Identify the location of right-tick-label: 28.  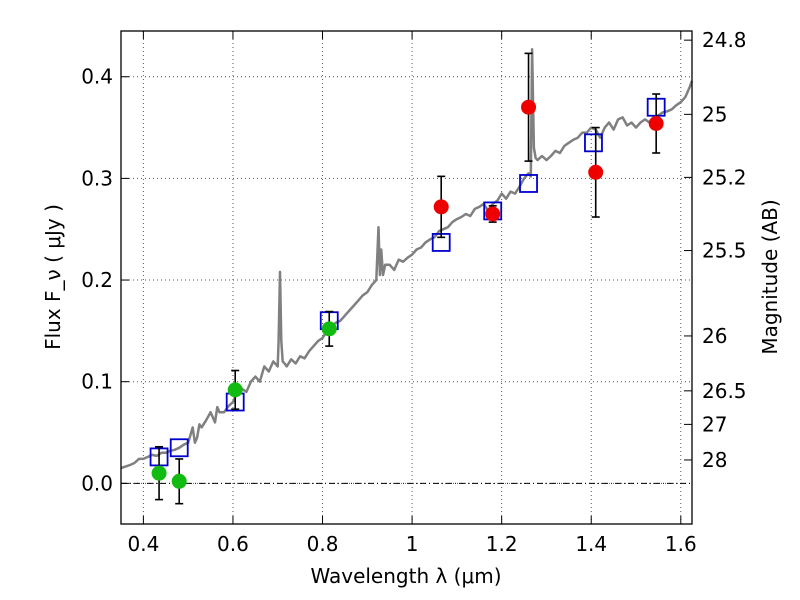
(714, 460).